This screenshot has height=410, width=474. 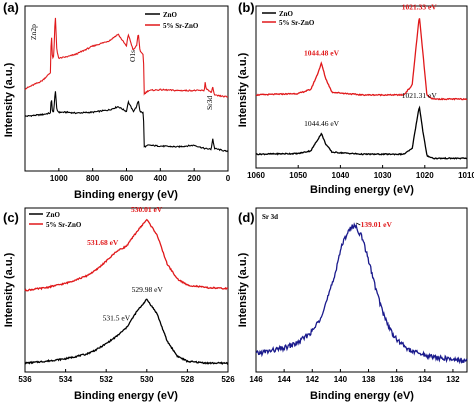 What do you see at coordinates (25, 379) in the screenshot?
I see `x-tick-label: 536` at bounding box center [25, 379].